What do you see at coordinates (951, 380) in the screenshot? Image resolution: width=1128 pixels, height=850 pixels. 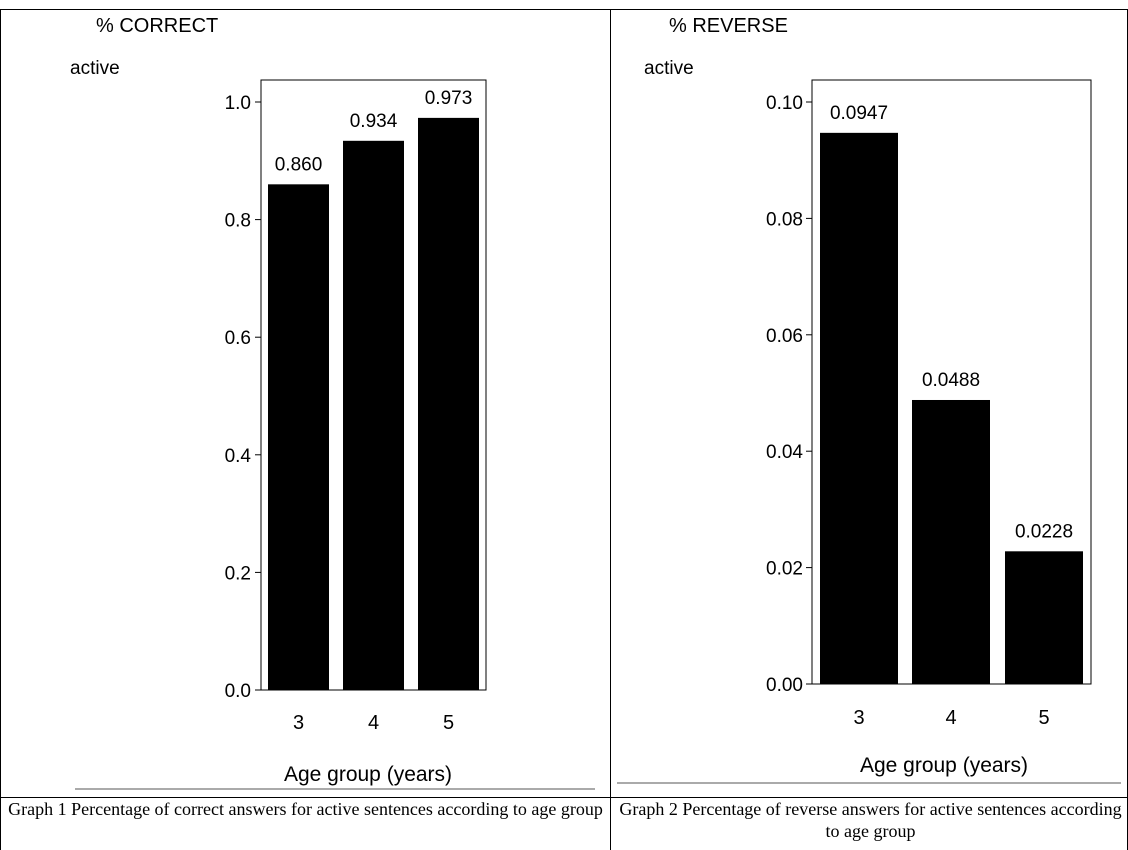 I see `data-label: 0.0488` at bounding box center [951, 380].